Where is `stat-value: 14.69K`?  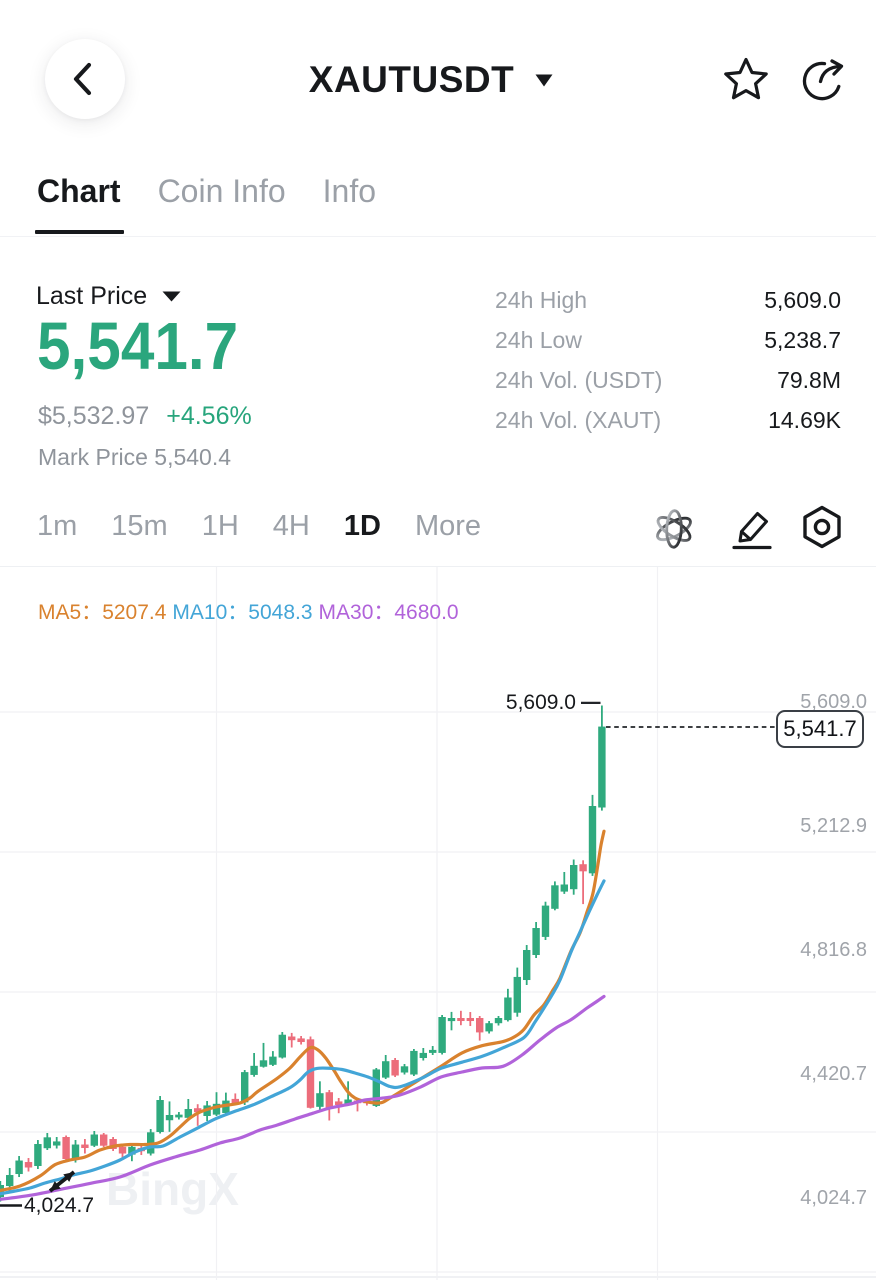
stat-value: 14.69K is located at coordinates (804, 420).